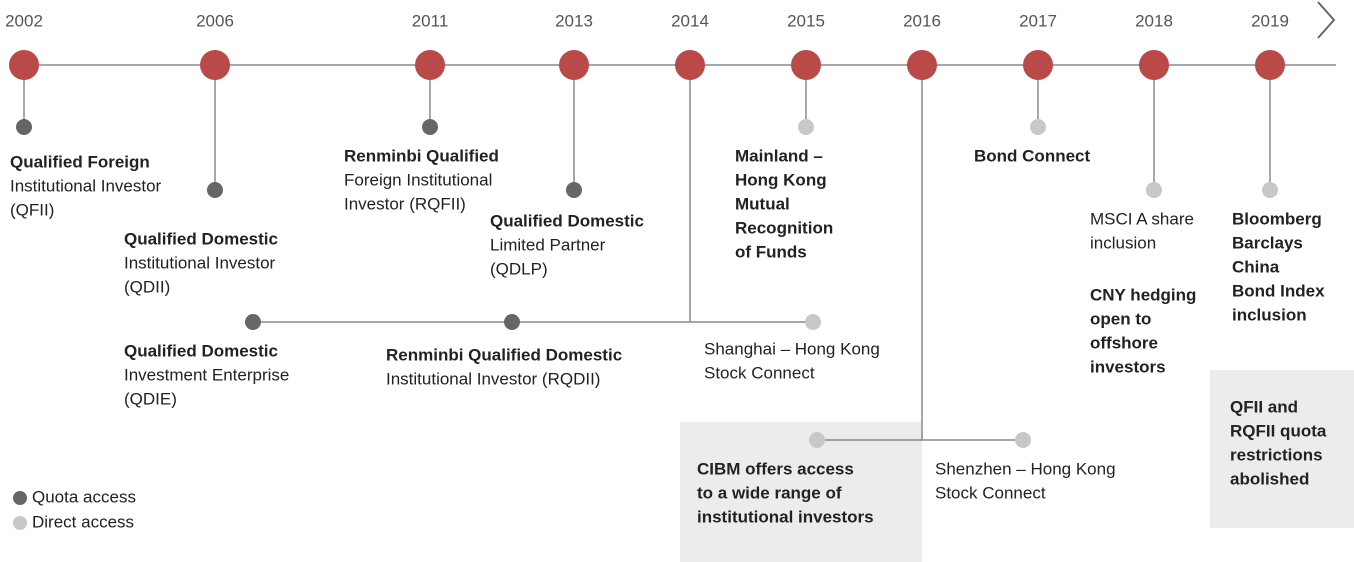 The height and width of the screenshot is (562, 1354). I want to click on event-text: institutional investors, so click(785, 516).